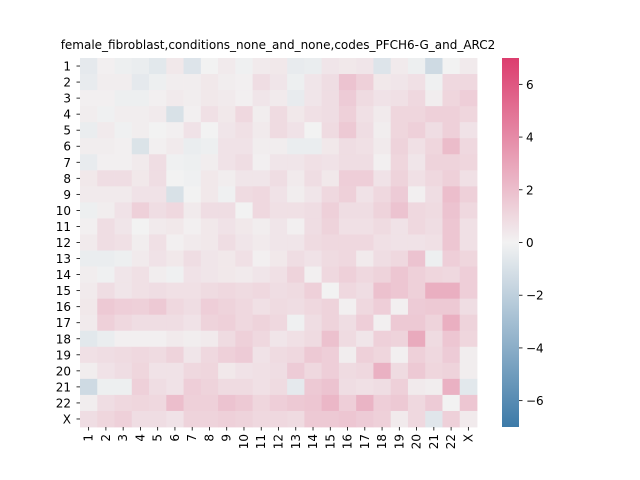 The height and width of the screenshot is (480, 640). Describe the element at coordinates (278, 438) in the screenshot. I see `x-axis-ticks: 1 2 3 4 5 6 7 8 9 10 11 12 13 14 15 16 17 18 19 20 21 22 X` at that location.